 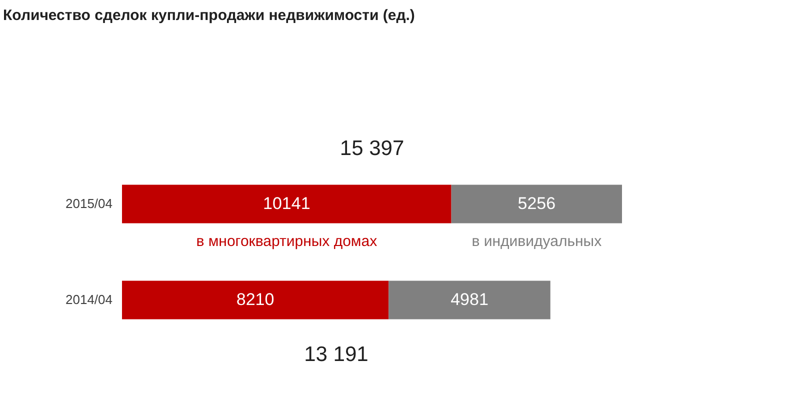 I want to click on total-label: 13 191, so click(x=336, y=354).